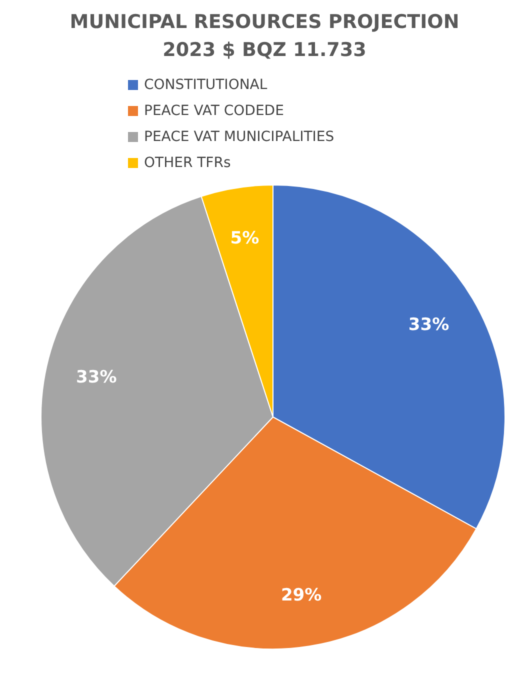  What do you see at coordinates (206, 85) in the screenshot?
I see `legend-label: CONSTITUTIONAL` at bounding box center [206, 85].